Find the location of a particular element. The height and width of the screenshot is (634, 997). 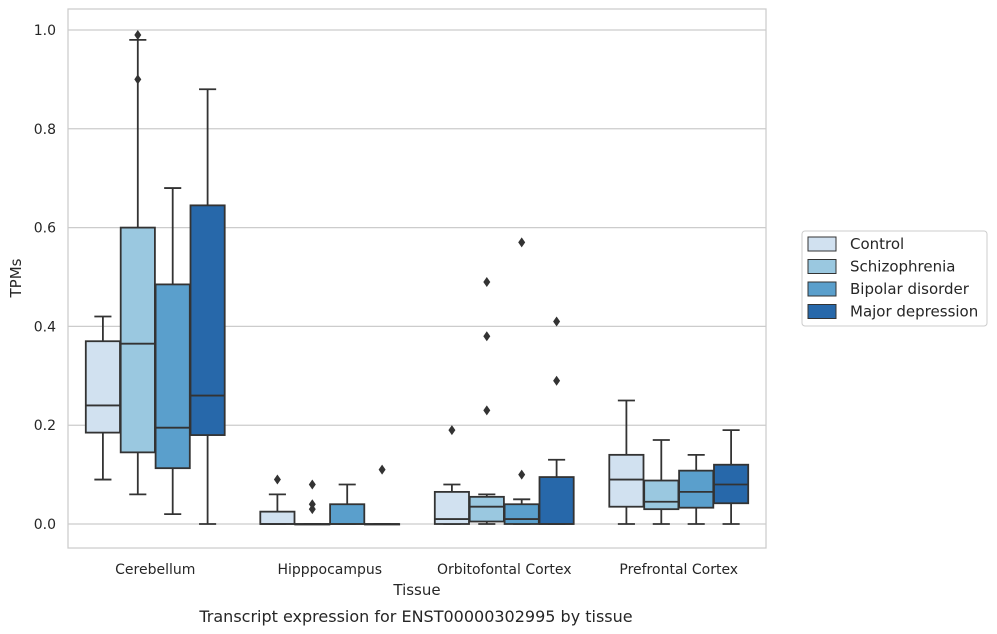

legend-label: Bipolar disorder is located at coordinates (910, 289).